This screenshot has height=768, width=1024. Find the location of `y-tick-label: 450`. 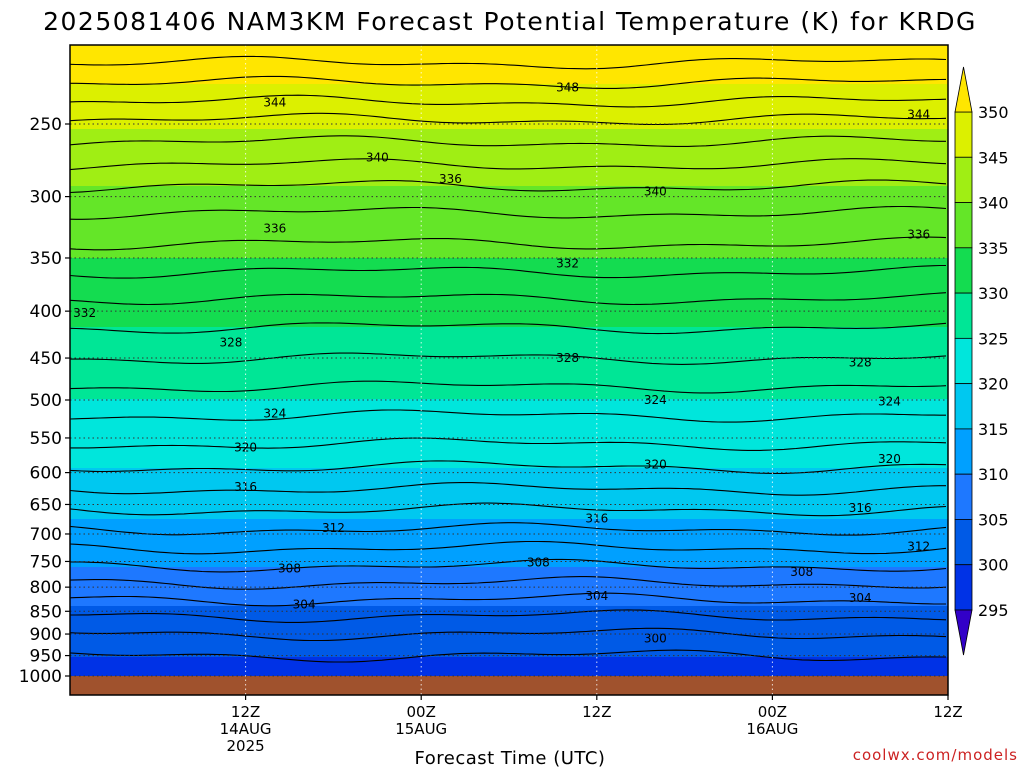

y-tick-label: 450 is located at coordinates (46, 359).